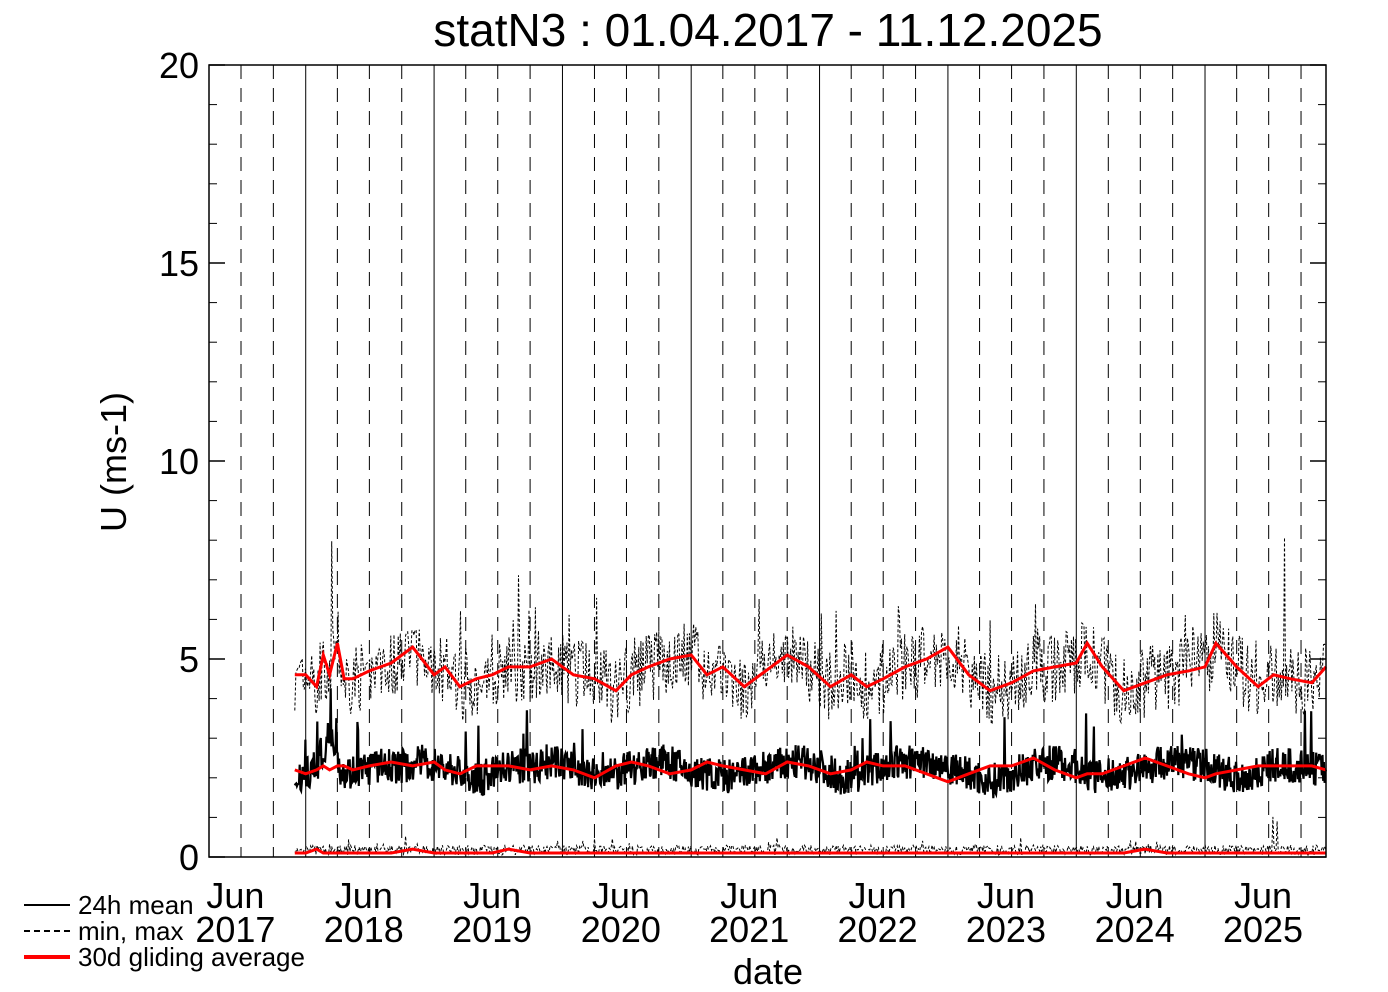 Image resolution: width=1388 pixels, height=992 pixels. I want to click on series-30d-average-lower, so click(810, 851).